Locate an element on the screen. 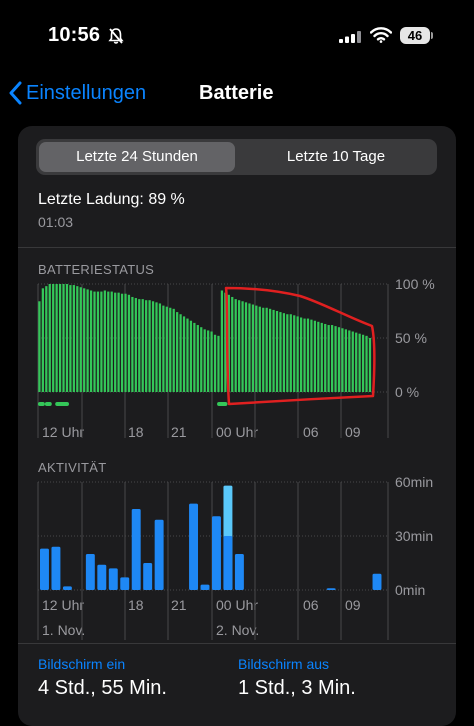 The image size is (474, 726). page-title: Batterie is located at coordinates (236, 93).